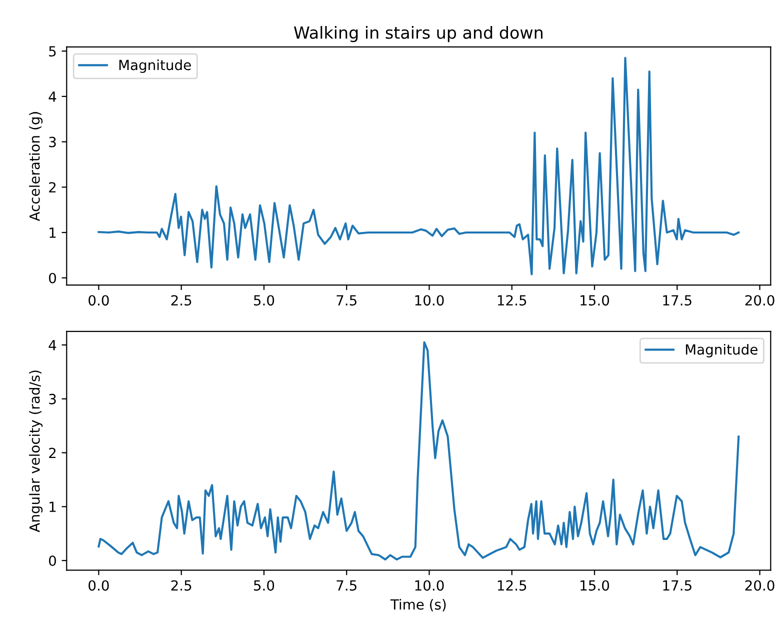  What do you see at coordinates (418, 34) in the screenshot?
I see `chart-title: Walking in stairs up and down` at bounding box center [418, 34].